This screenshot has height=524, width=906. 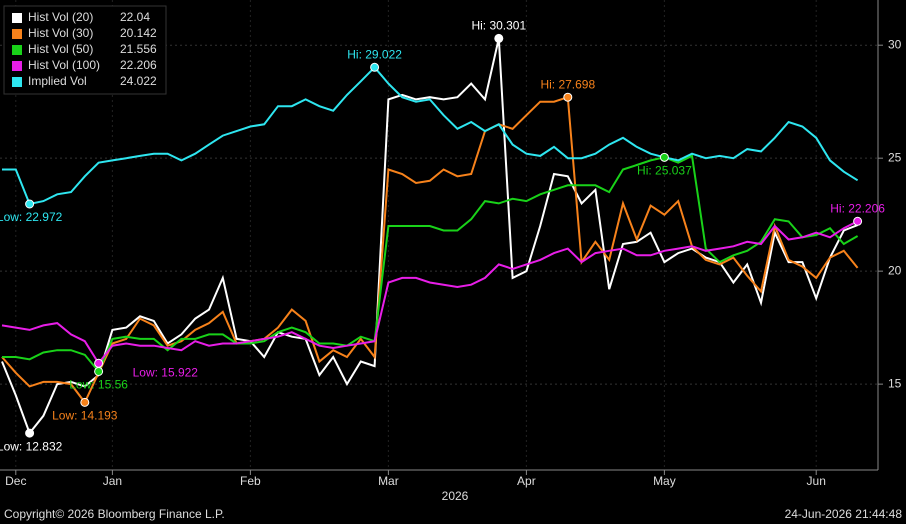 What do you see at coordinates (895, 270) in the screenshot?
I see `y-tick-label: 20` at bounding box center [895, 270].